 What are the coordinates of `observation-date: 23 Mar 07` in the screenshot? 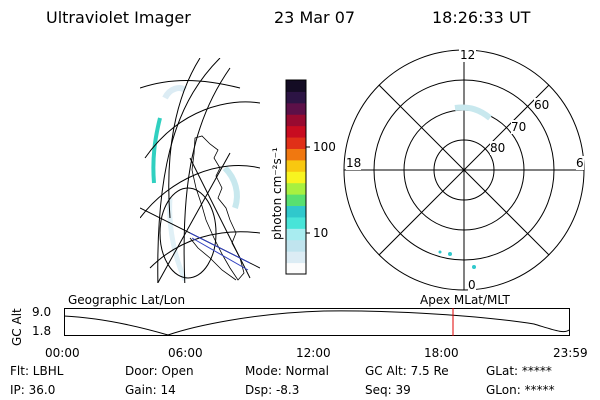 It's located at (315, 17).